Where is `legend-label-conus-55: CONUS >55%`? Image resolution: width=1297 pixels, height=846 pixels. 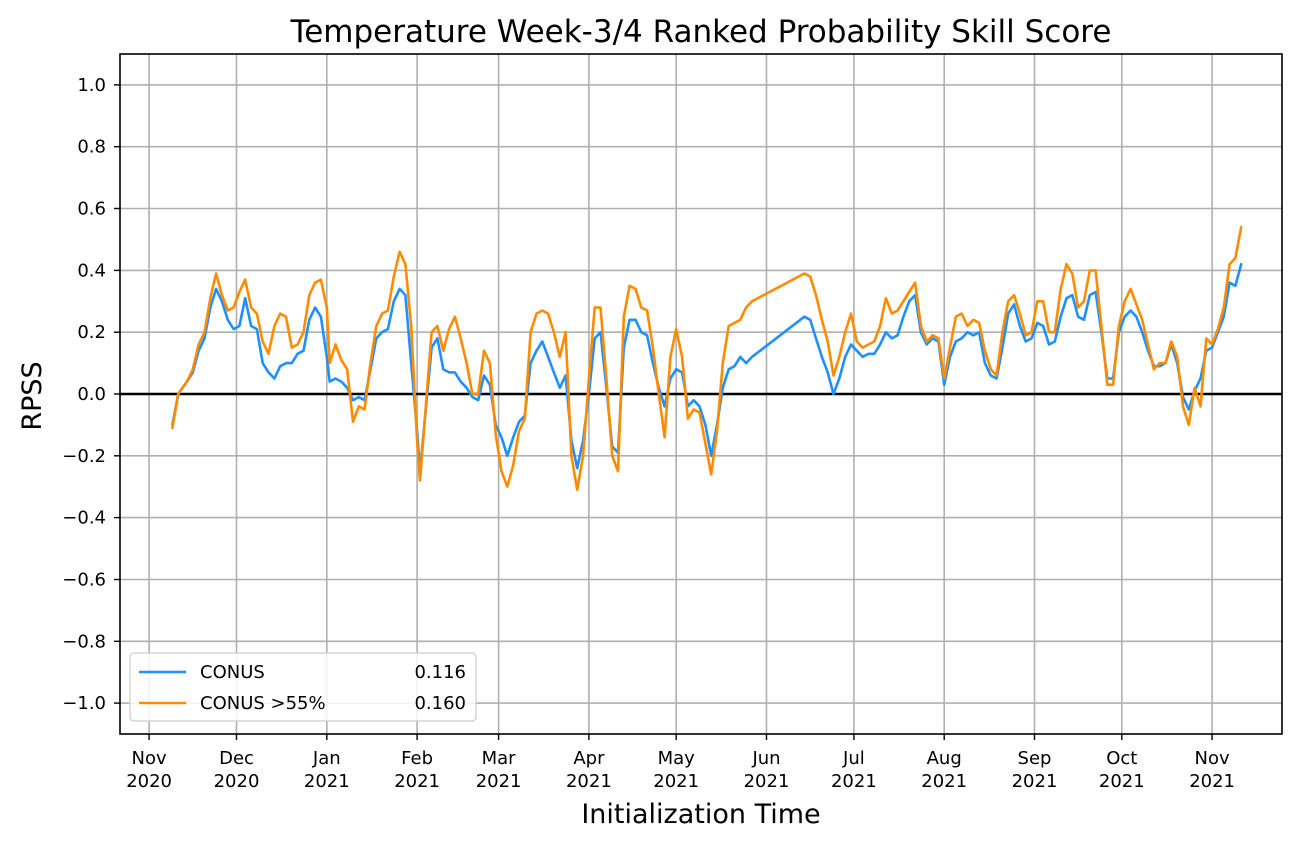
legend-label-conus-55: CONUS >55% is located at coordinates (263, 703).